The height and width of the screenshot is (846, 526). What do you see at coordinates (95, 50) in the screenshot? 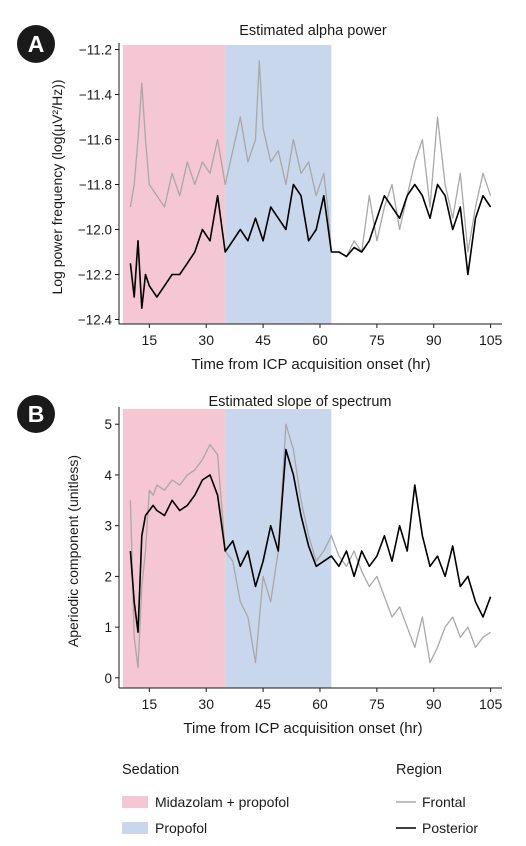
I see `y-tick-label: −11.2` at bounding box center [95, 50].